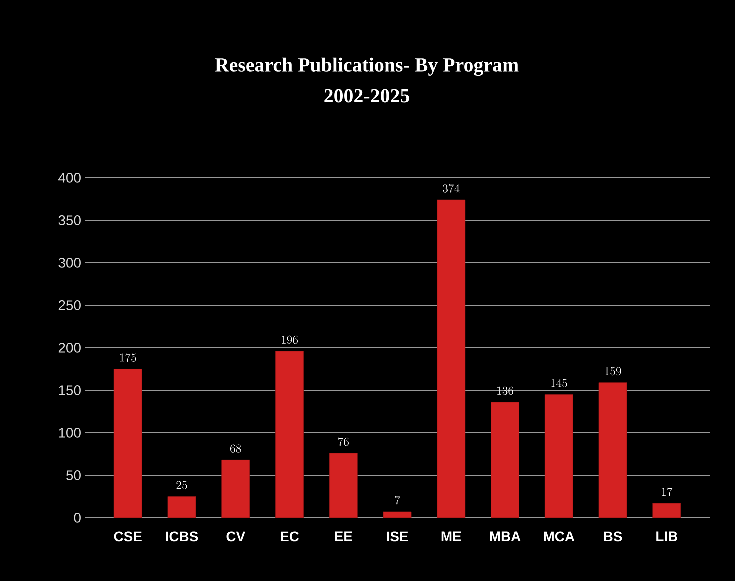  I want to click on data-label: 374, so click(451, 188).